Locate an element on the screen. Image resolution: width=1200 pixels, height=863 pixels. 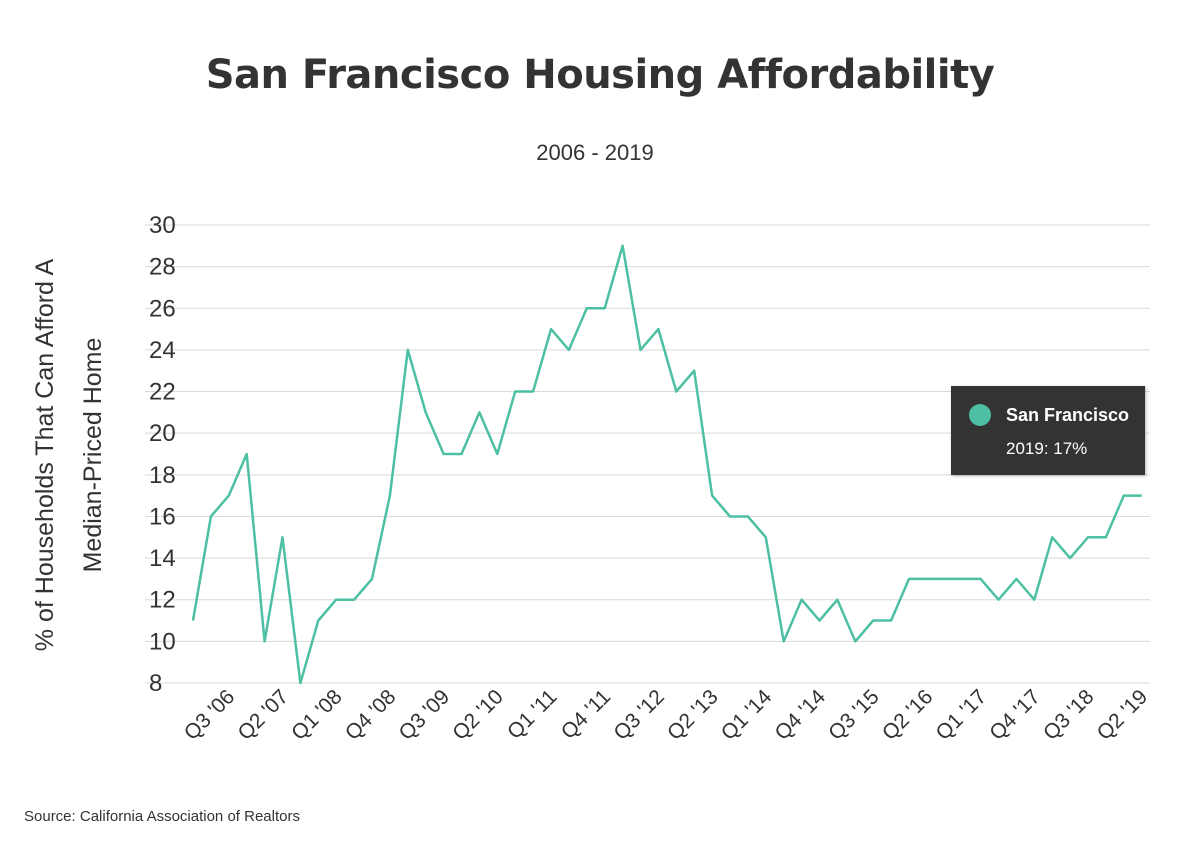
chart-subtitle: 2006 - 2019 is located at coordinates (595, 152).